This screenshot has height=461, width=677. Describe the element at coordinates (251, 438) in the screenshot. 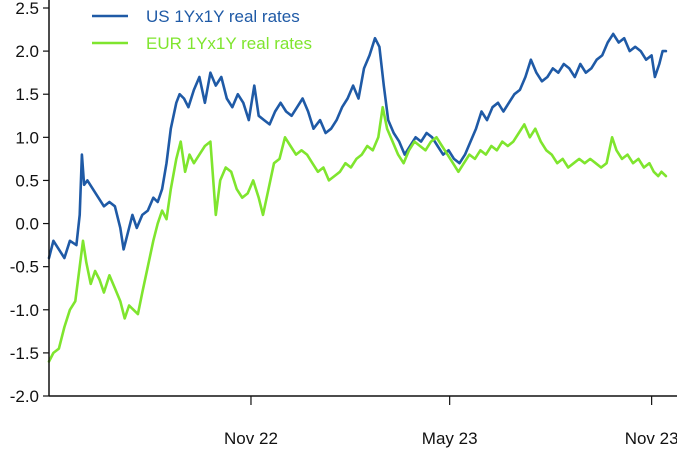

I see `x-tick-label: Nov 22` at that location.